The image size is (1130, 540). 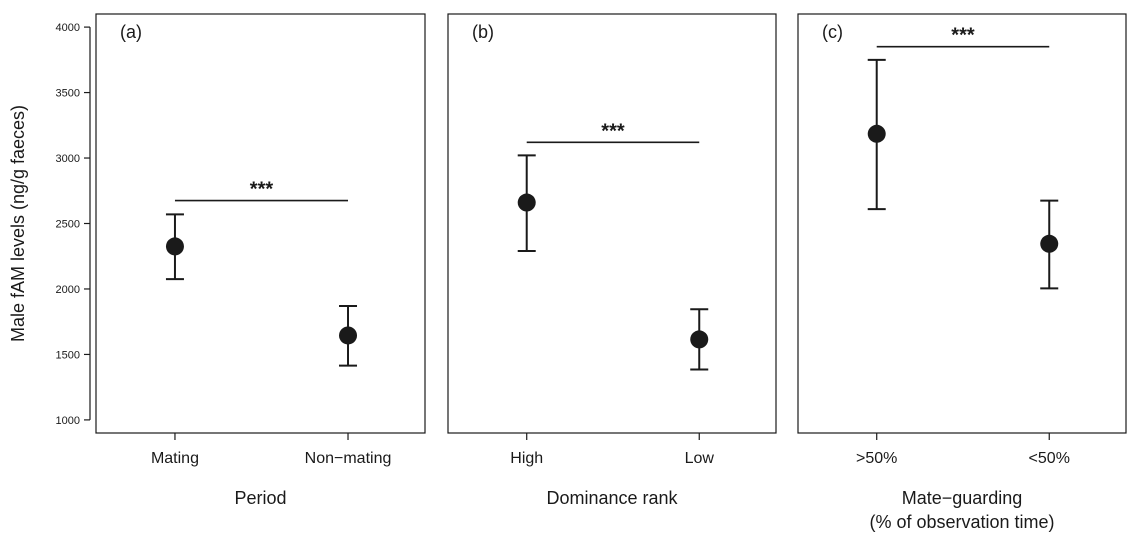 I want to click on y-axis-label: Male fAM levels (ng/g faeces), so click(x=18, y=223).